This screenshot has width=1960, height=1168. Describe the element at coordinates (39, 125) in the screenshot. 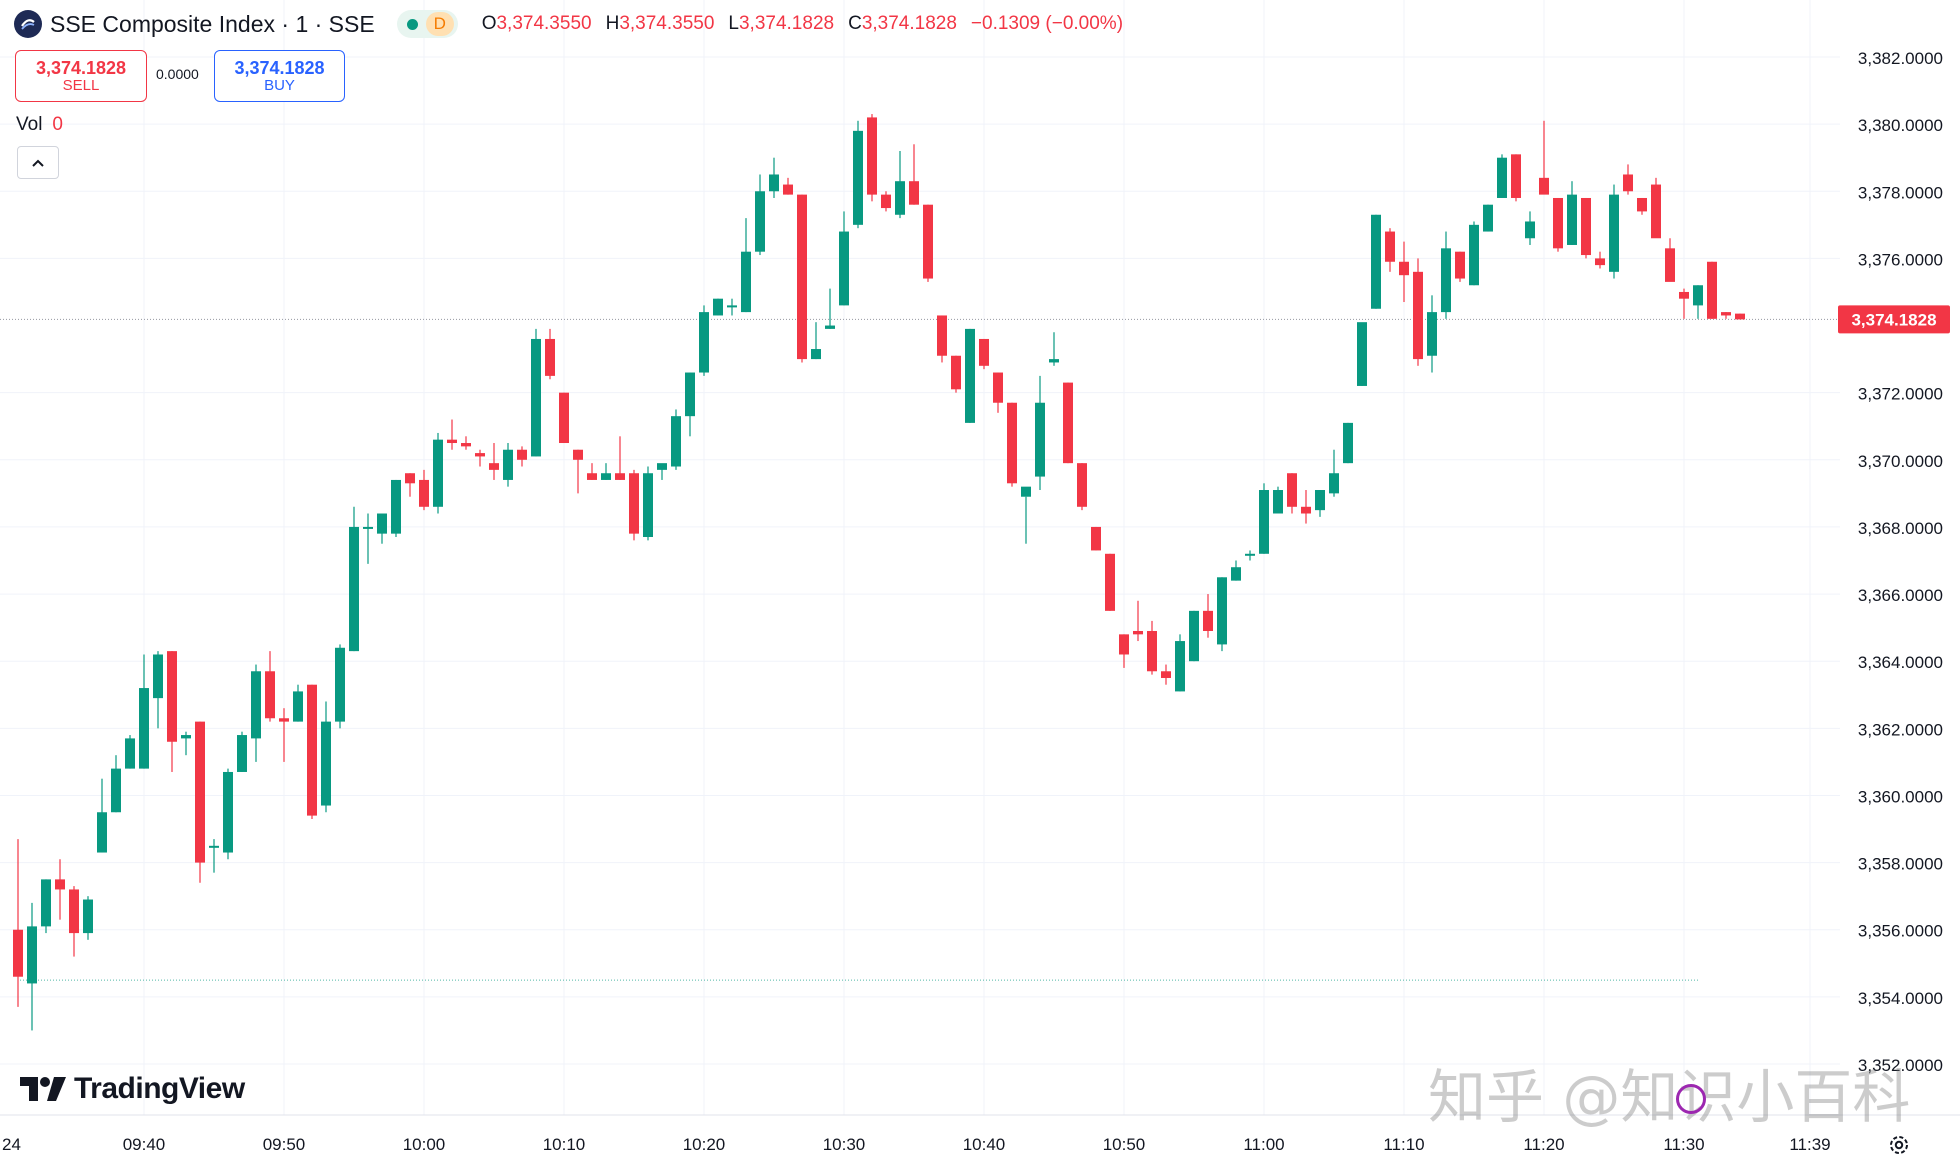

I see `volume-legend: Vol 0` at that location.